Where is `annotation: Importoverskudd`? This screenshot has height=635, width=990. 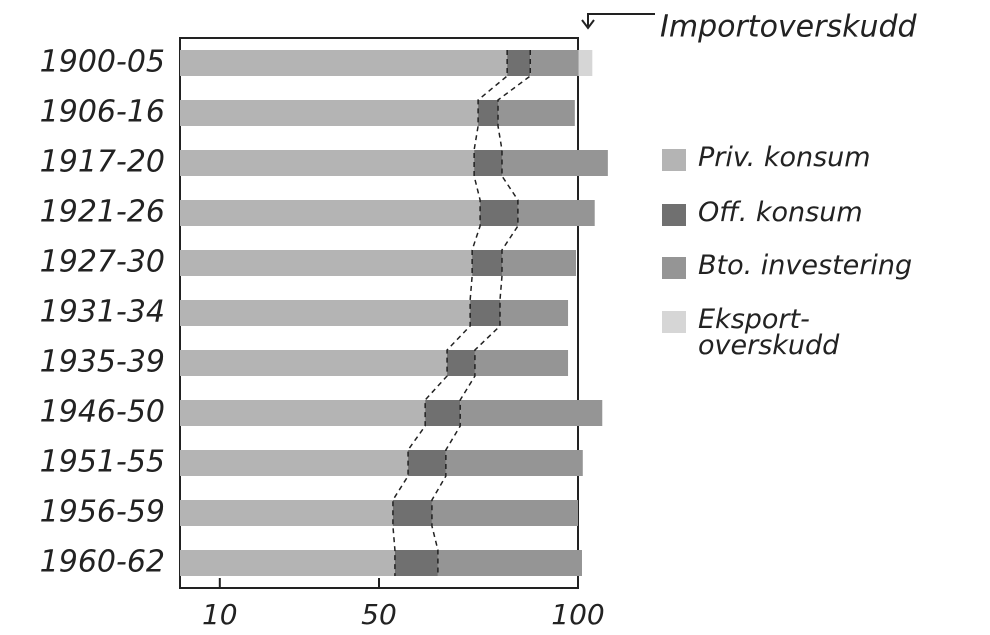 annotation: Importoverskudd is located at coordinates (789, 27).